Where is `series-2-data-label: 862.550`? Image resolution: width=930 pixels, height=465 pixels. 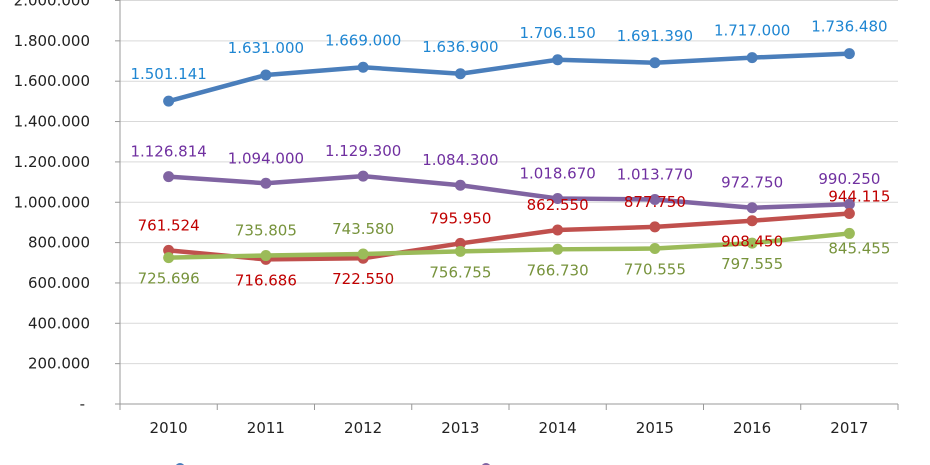
series-2-data-label: 862.550 is located at coordinates (558, 205).